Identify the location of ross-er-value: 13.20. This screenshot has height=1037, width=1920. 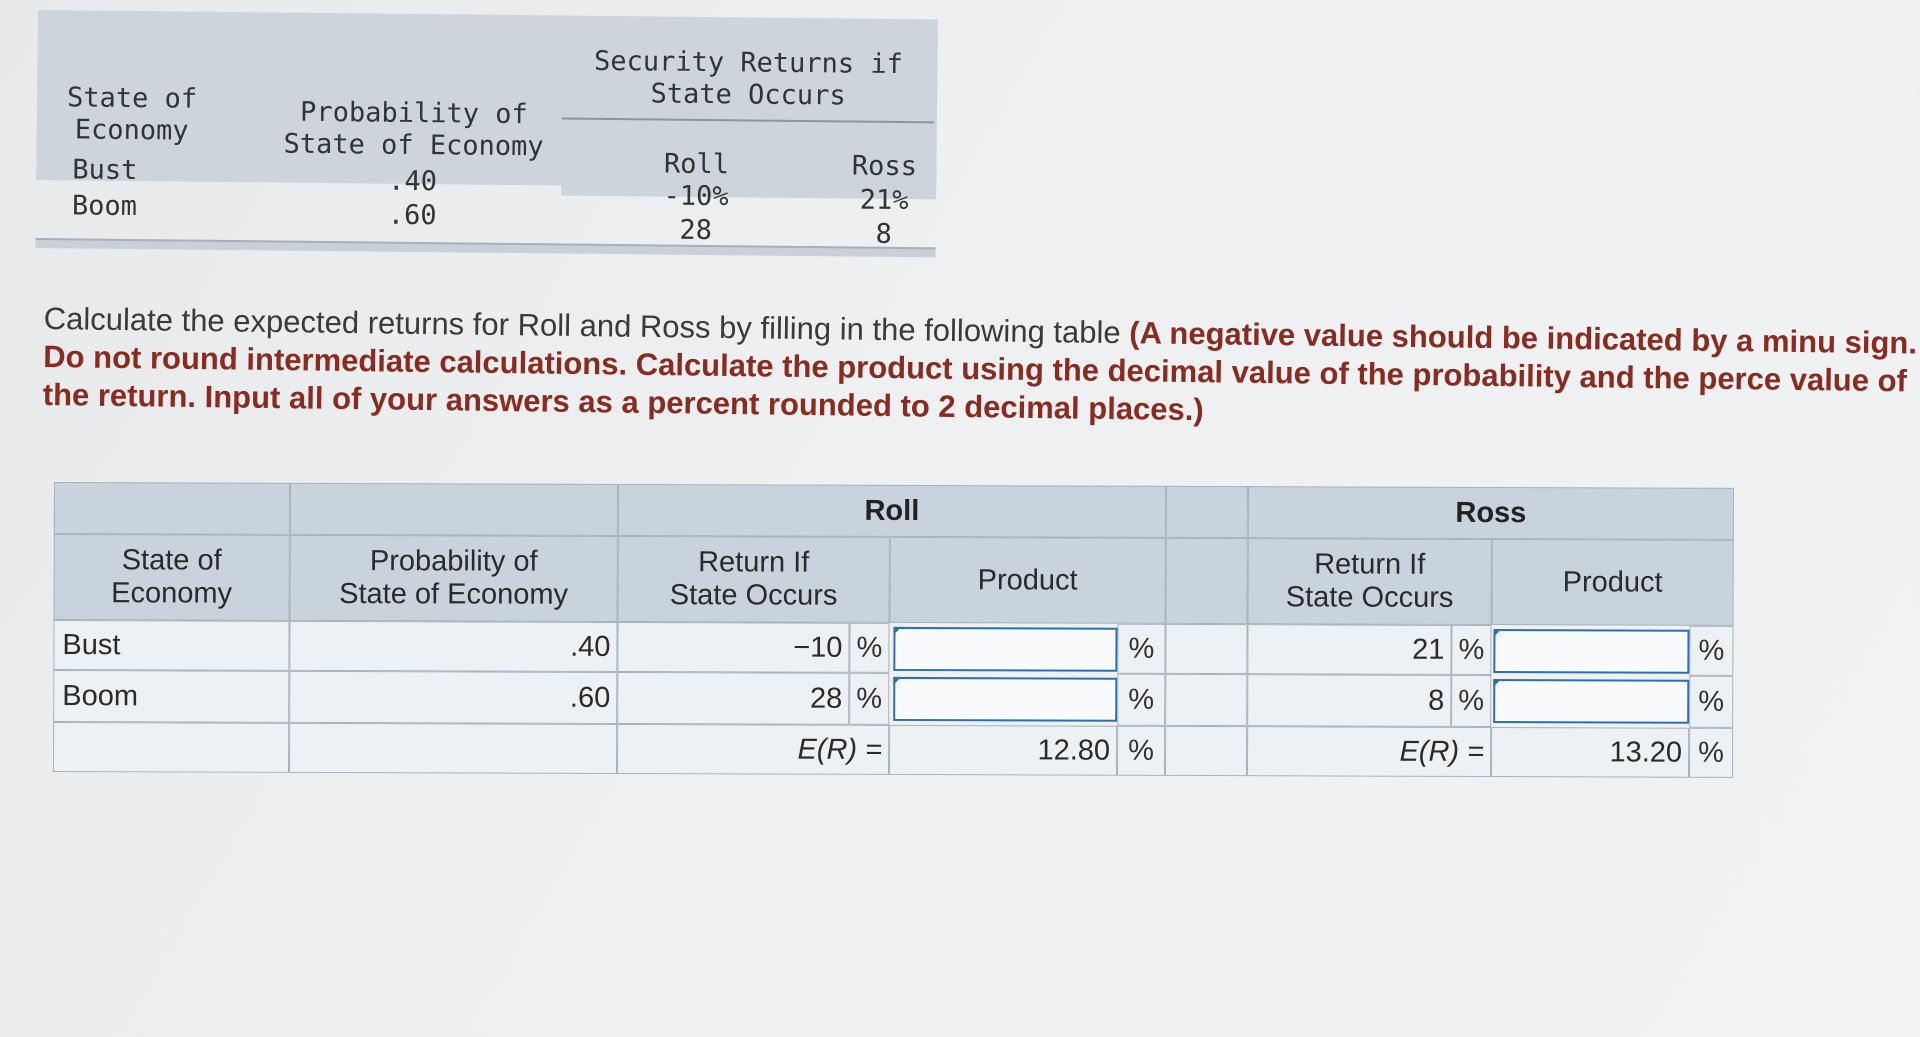
(1590, 752).